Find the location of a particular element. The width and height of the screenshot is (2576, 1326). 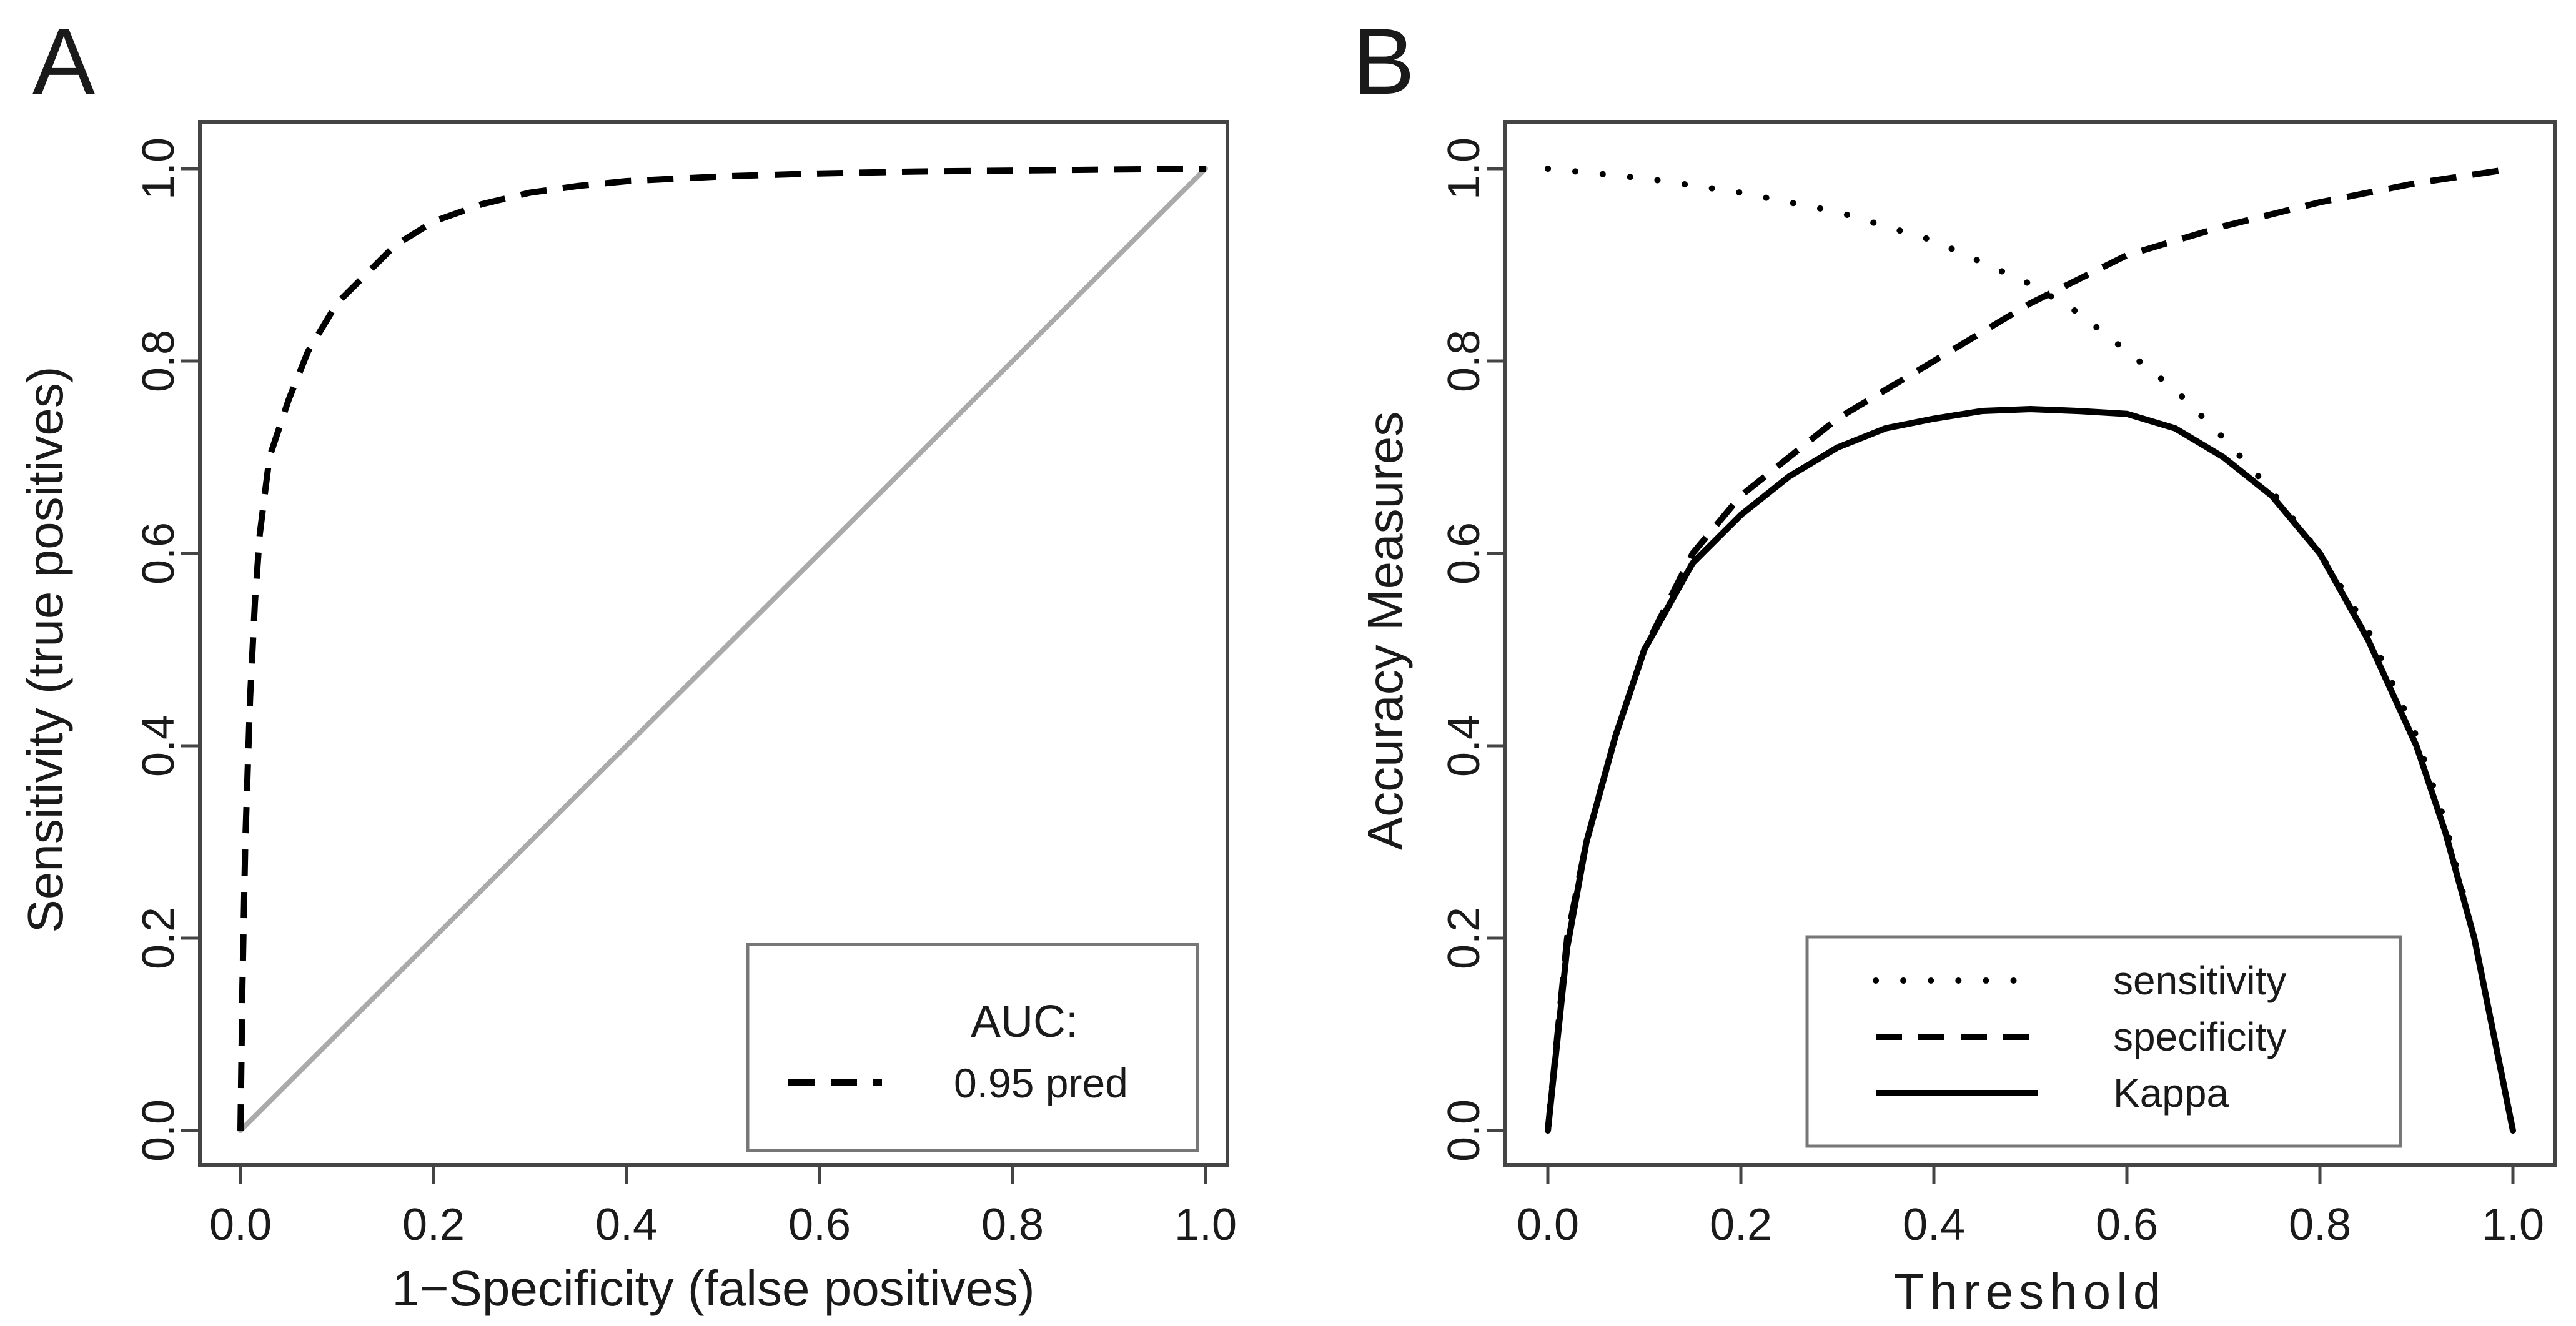

panel-b-legend-entry-label: sensitivity is located at coordinates (2199, 981).